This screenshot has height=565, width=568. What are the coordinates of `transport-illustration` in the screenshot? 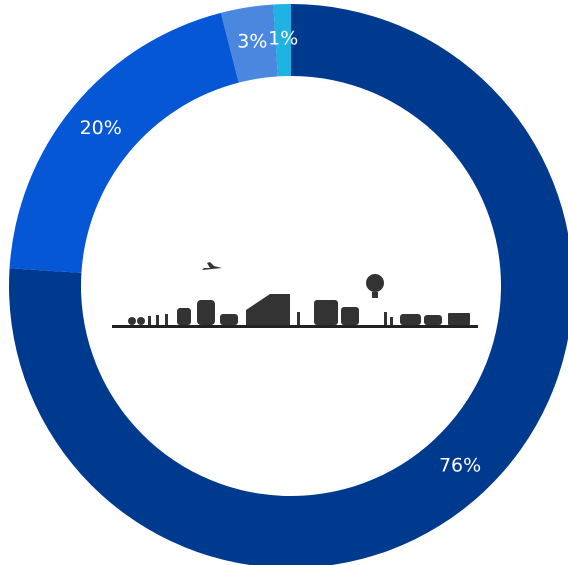 It's located at (295, 295).